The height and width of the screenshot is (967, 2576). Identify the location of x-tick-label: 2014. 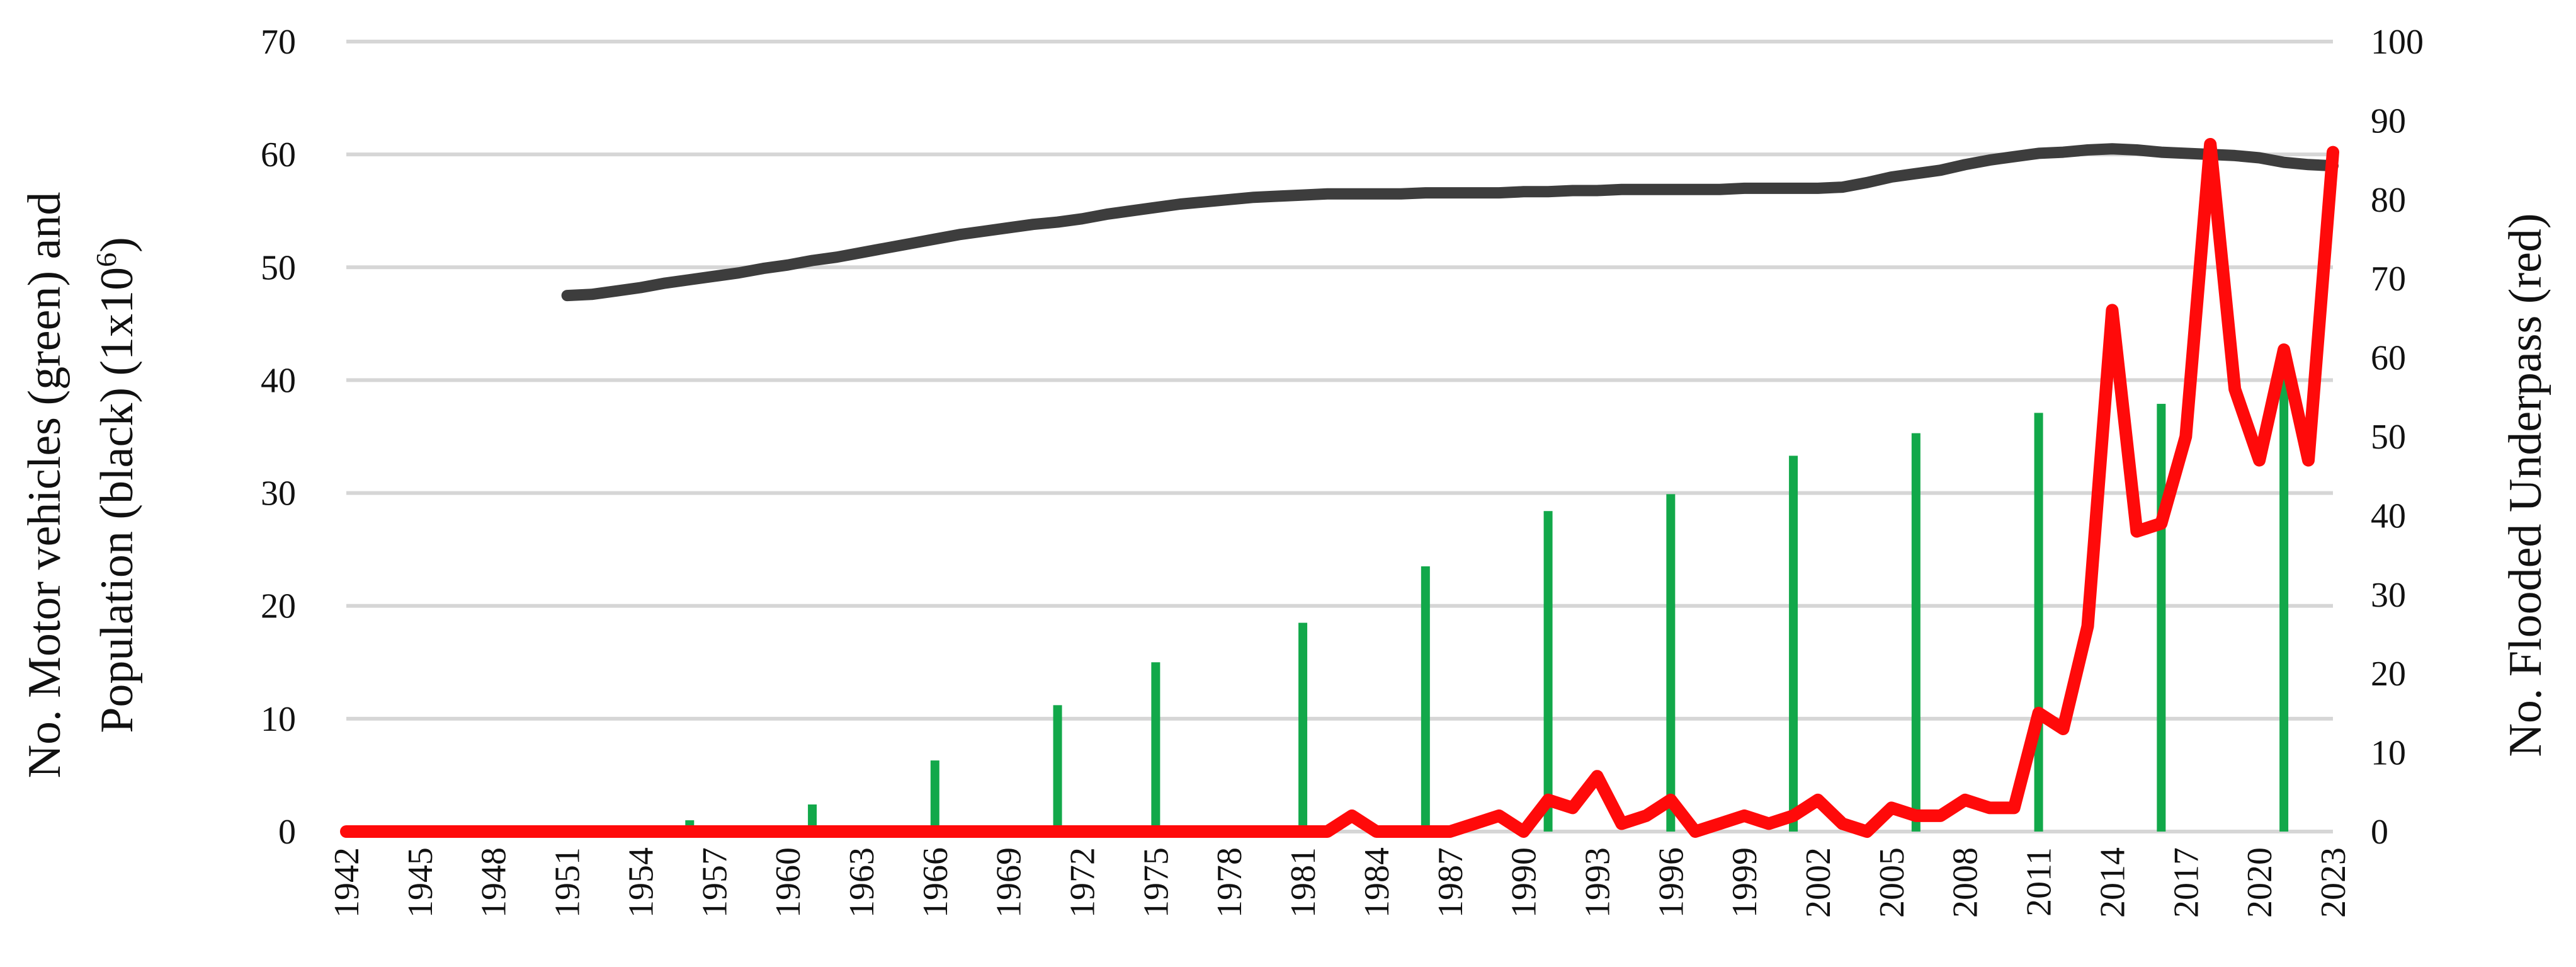
(2112, 882).